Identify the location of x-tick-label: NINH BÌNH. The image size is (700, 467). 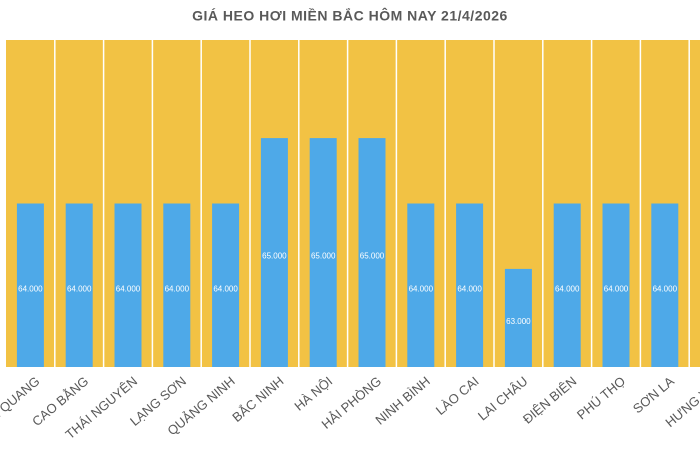
(402, 400).